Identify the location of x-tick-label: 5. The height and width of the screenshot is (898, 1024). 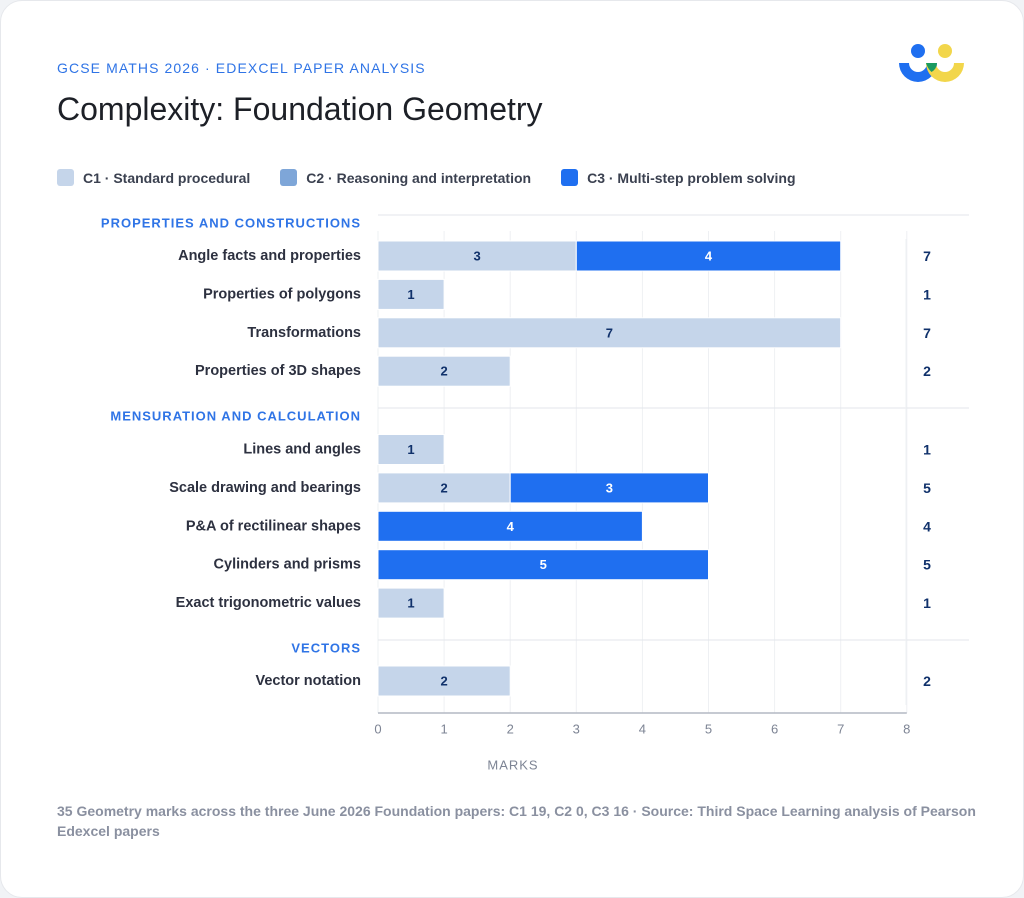
(708, 729).